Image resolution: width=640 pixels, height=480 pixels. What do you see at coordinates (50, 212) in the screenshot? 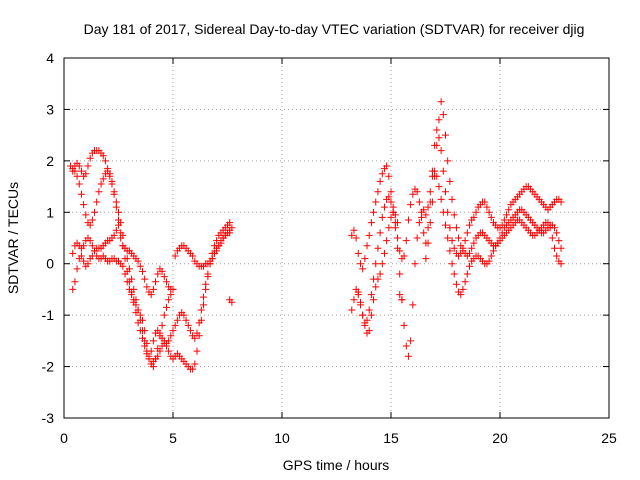
I see `y-tick-label: 1` at bounding box center [50, 212].